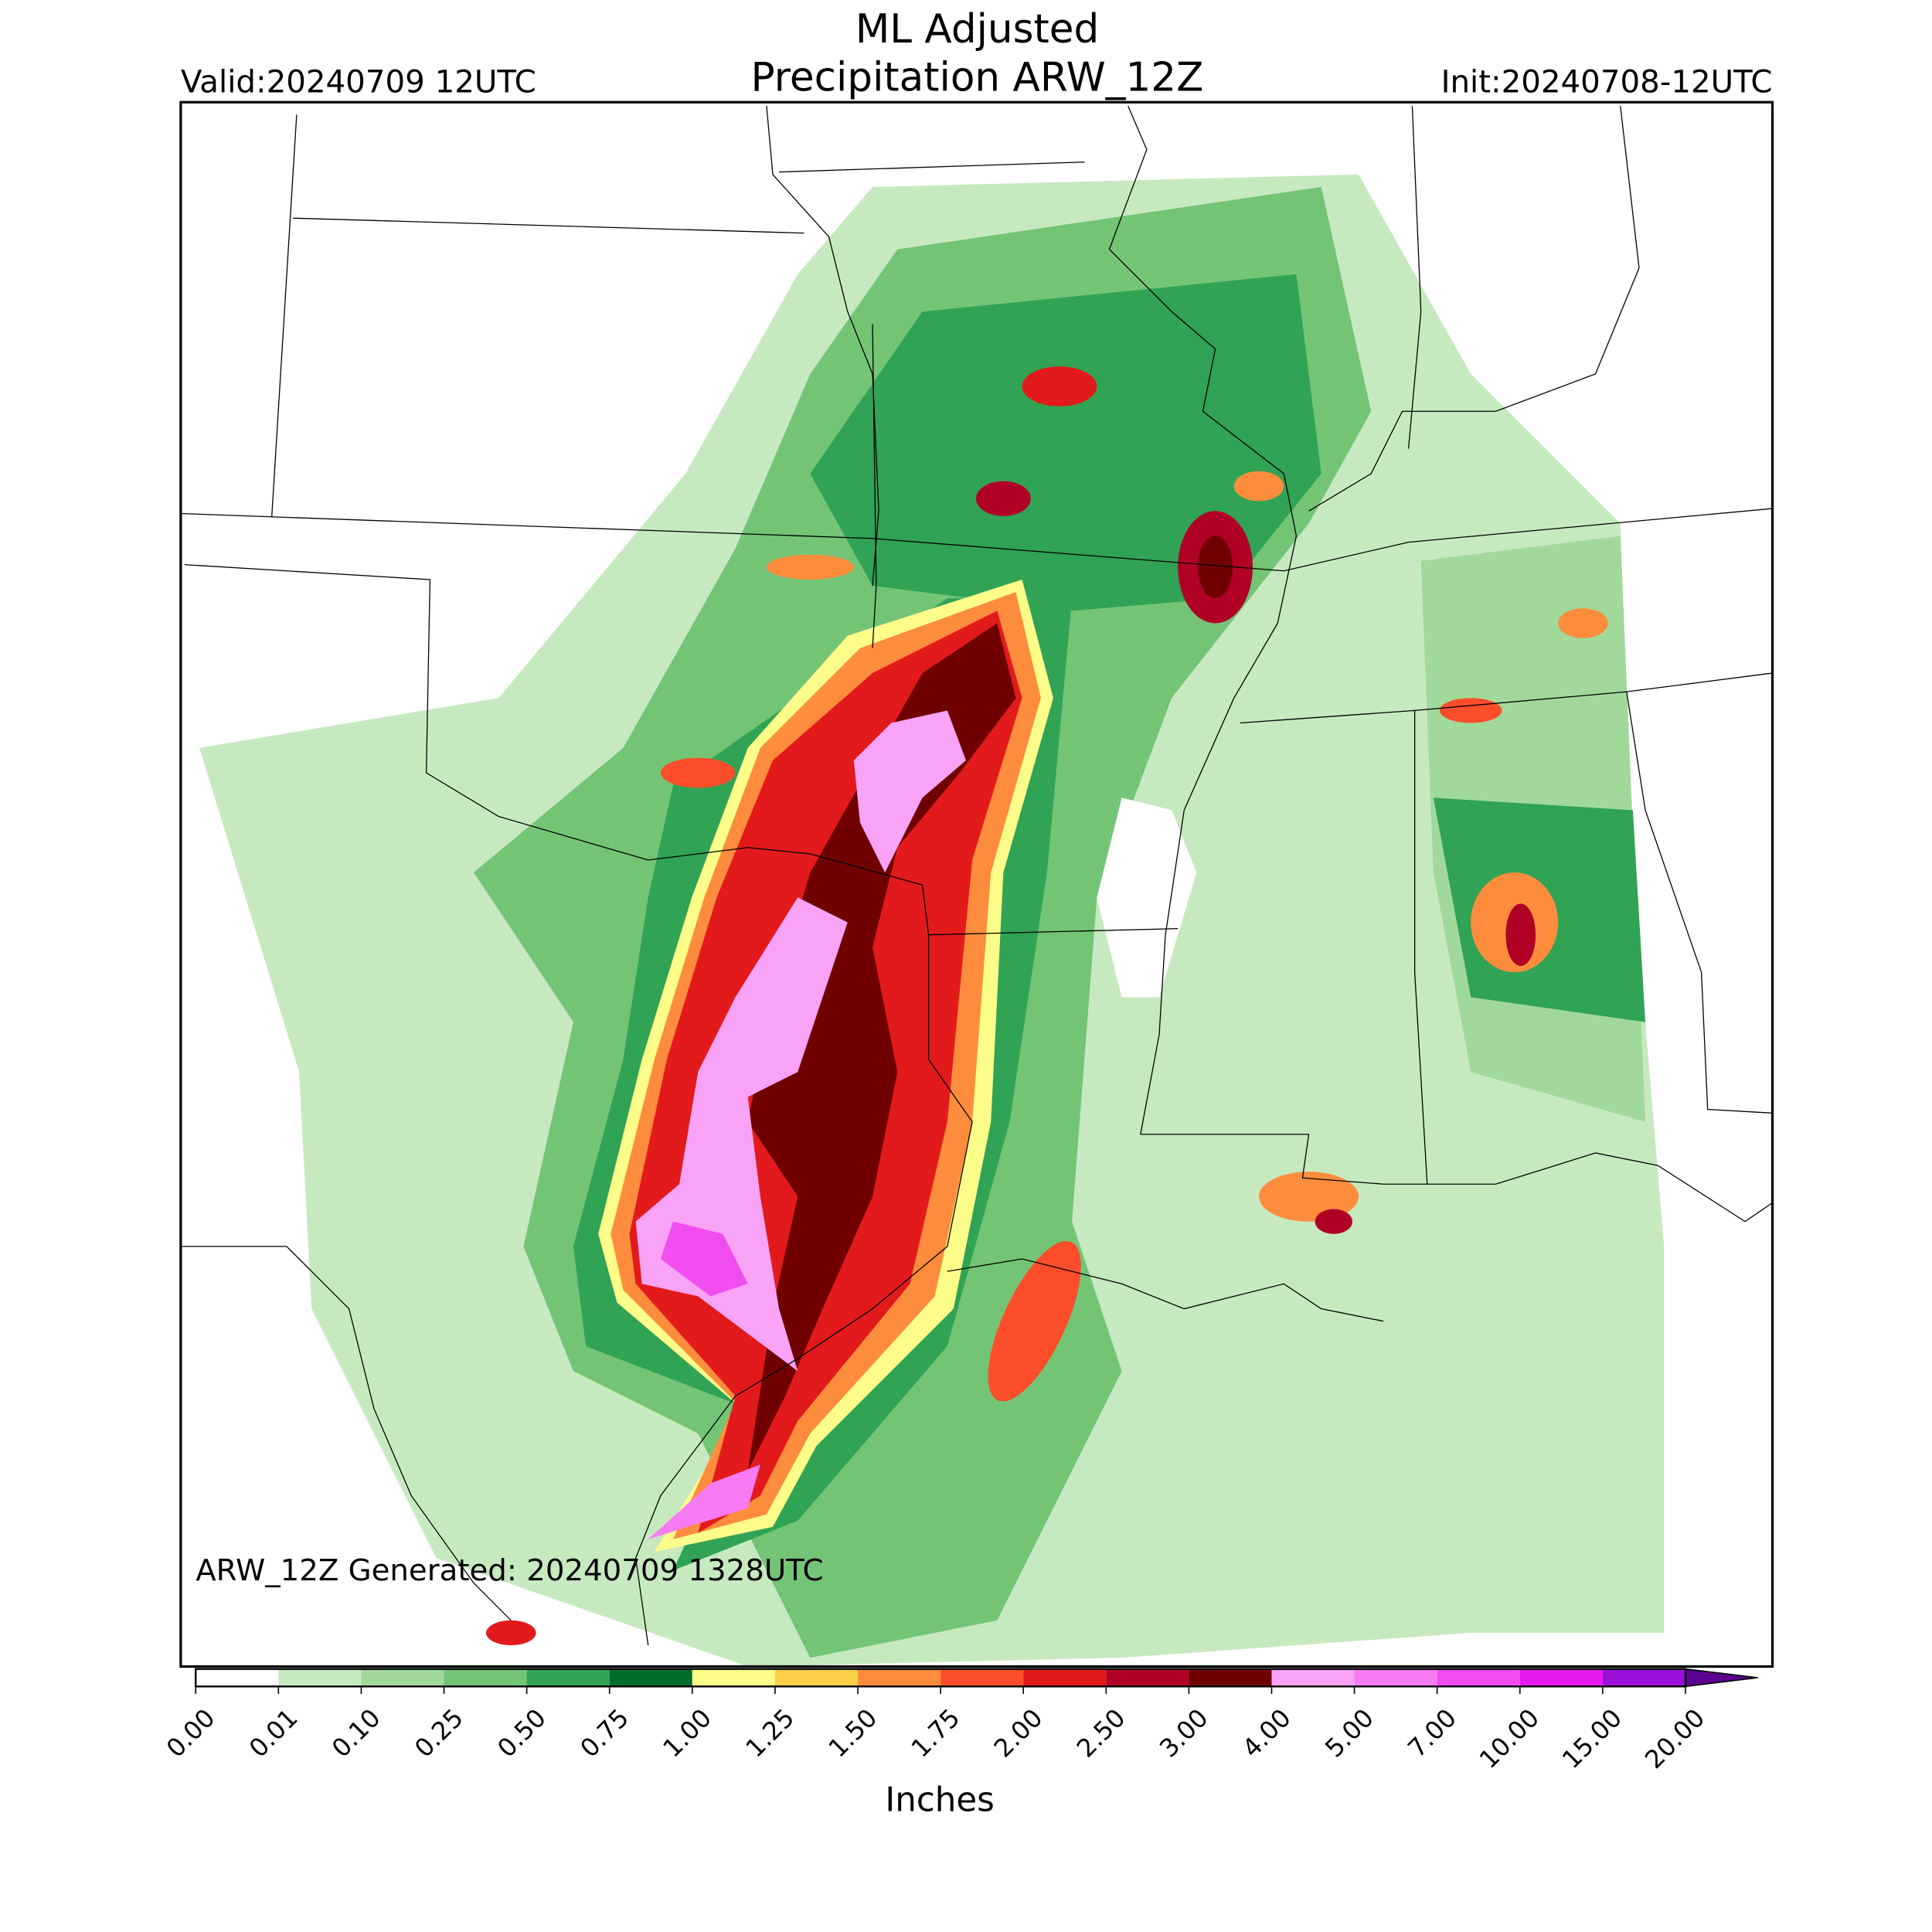 The height and width of the screenshot is (1932, 1932). What do you see at coordinates (978, 78) in the screenshot?
I see `title-line-2: Precipitation ARW_12Z` at bounding box center [978, 78].